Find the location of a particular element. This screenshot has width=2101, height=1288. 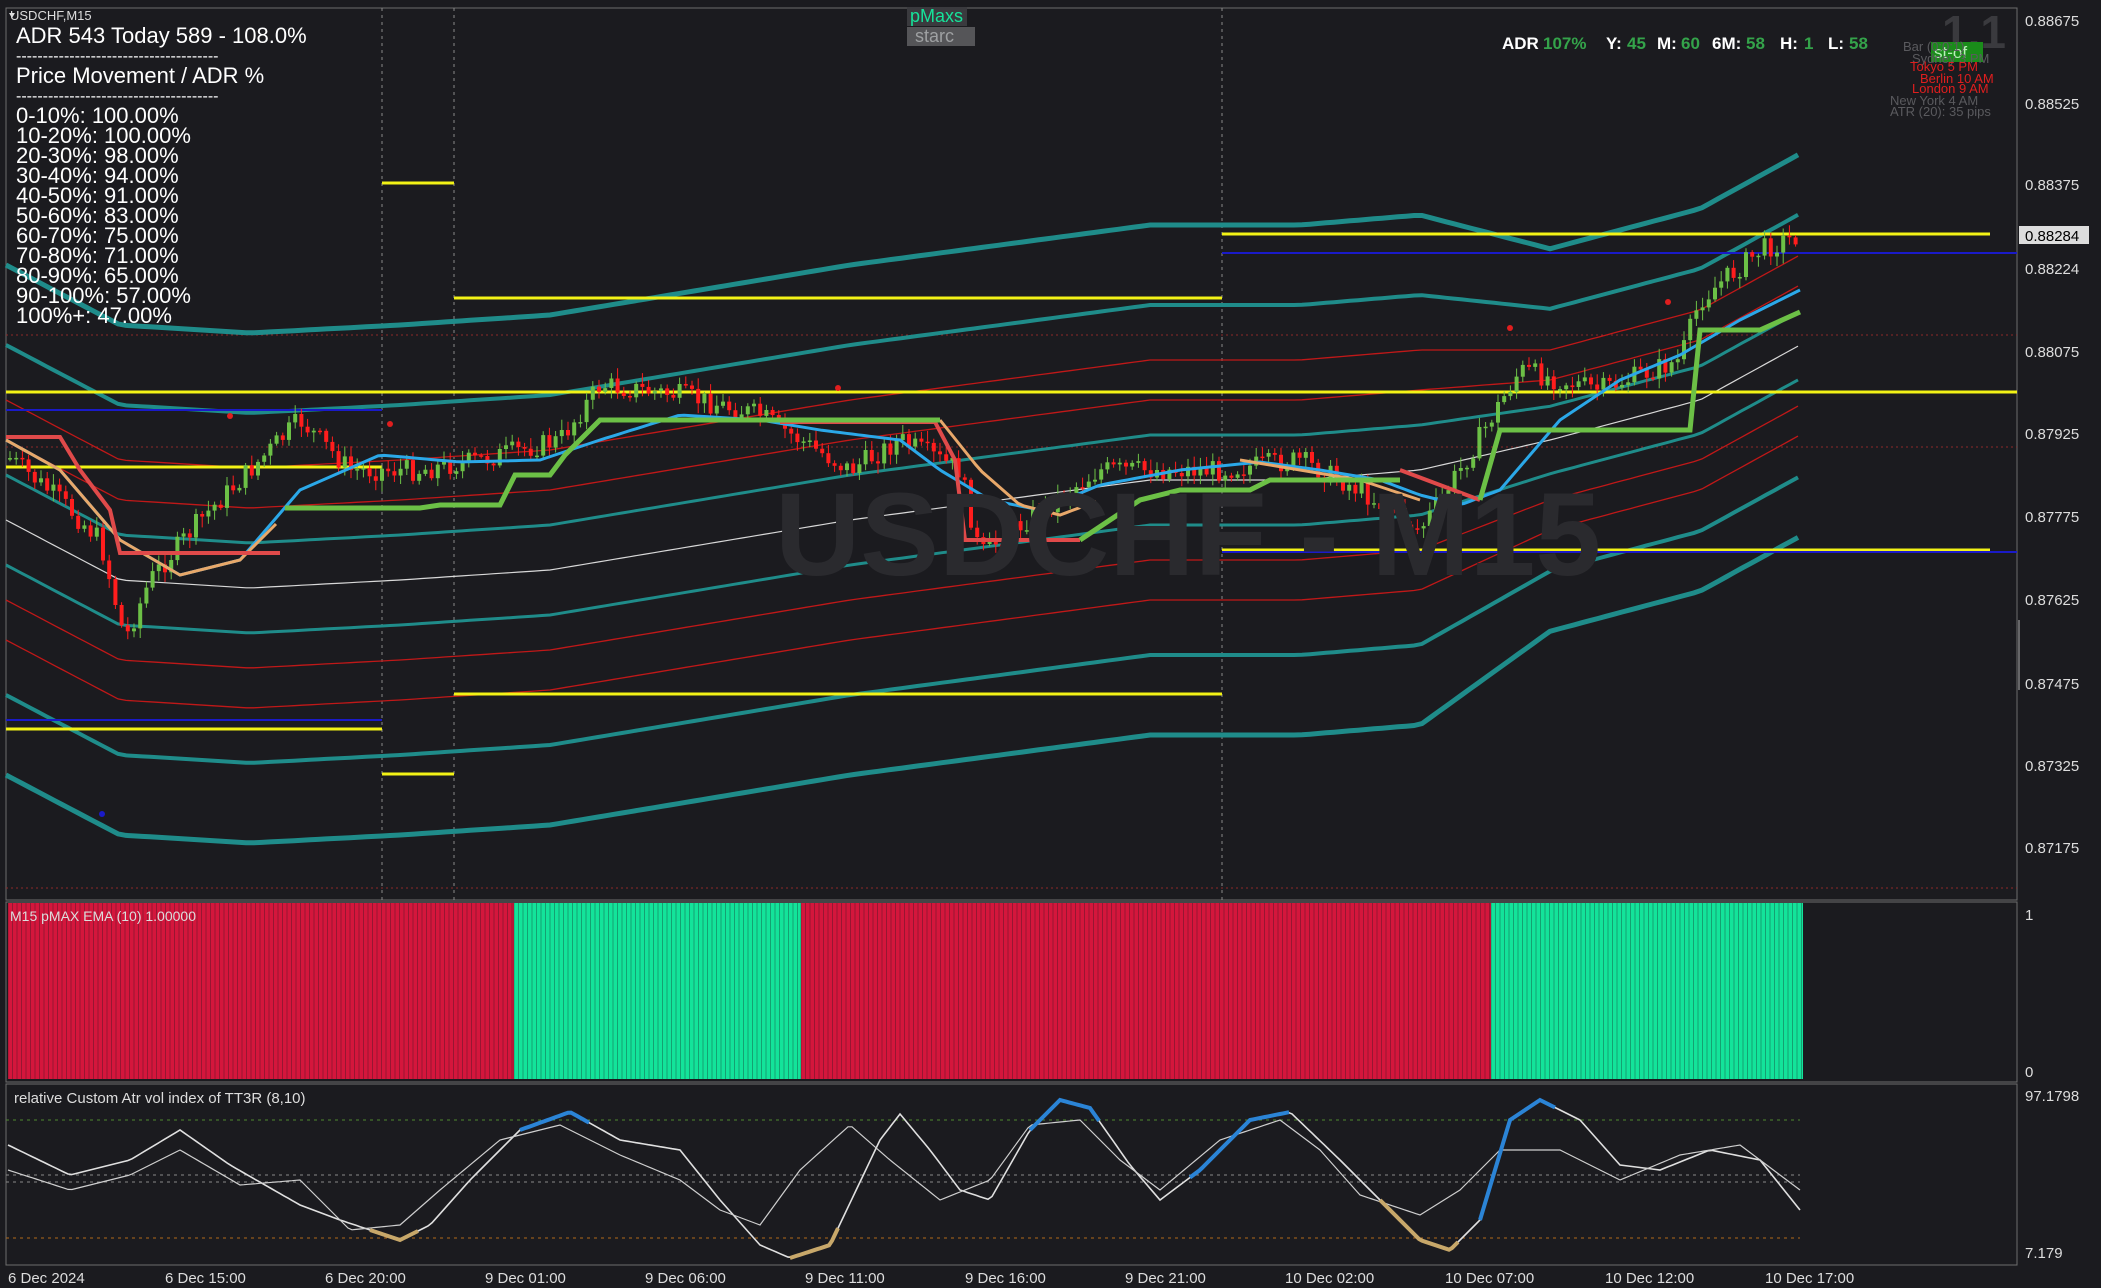

pmaxs-button: pMaxs is located at coordinates (937, 16).